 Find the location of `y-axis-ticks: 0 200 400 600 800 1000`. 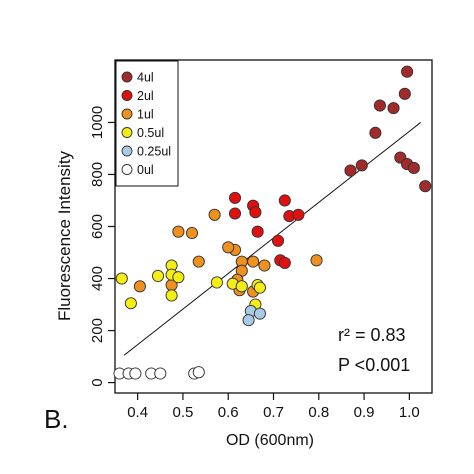

y-axis-ticks: 0 200 400 600 800 1000 is located at coordinates (102, 246).